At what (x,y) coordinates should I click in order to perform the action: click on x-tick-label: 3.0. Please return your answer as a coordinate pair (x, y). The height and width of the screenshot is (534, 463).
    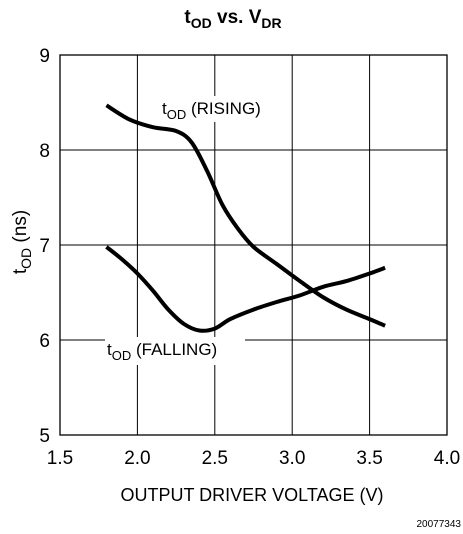
    Looking at the image, I should click on (292, 458).